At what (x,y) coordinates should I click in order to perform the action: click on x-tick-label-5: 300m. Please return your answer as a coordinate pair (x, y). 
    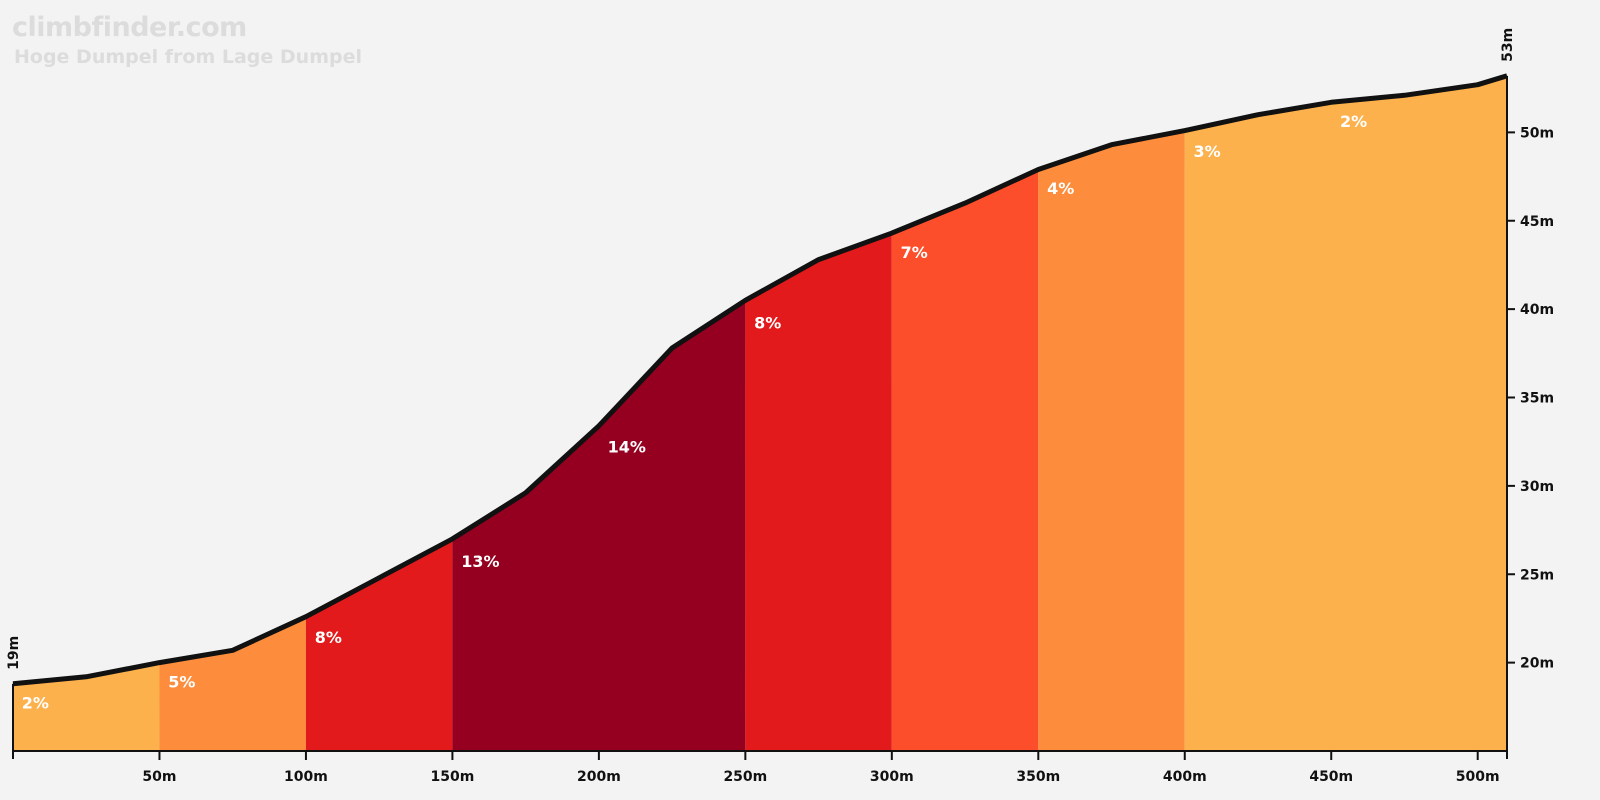
    Looking at the image, I should click on (892, 777).